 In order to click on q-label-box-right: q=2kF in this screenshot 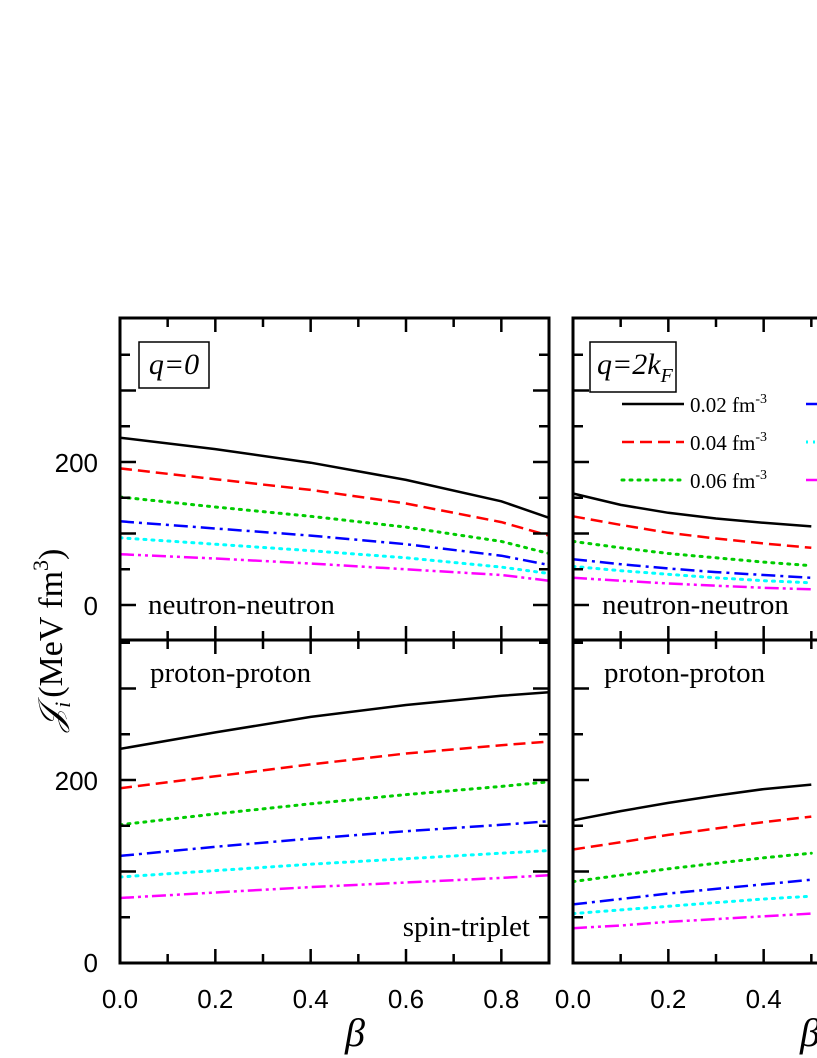, I will do `click(633, 367)`.